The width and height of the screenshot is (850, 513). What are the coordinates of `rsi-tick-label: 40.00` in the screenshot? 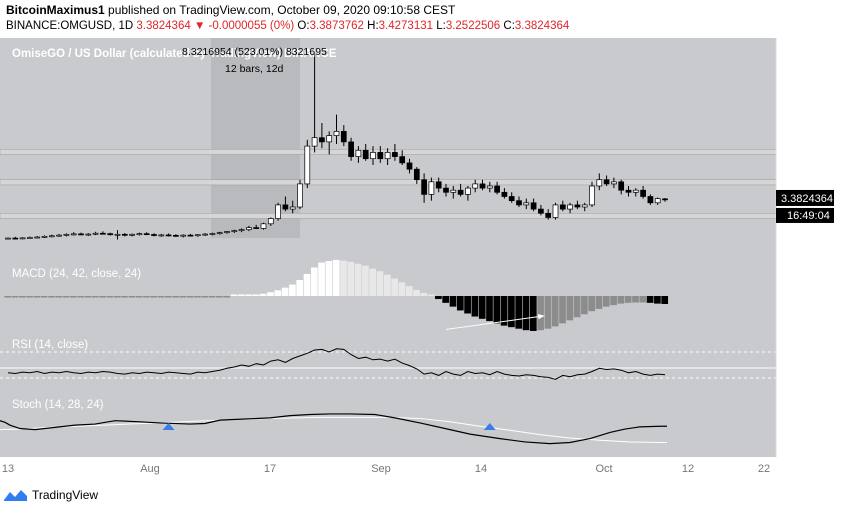 It's located at (806, 379).